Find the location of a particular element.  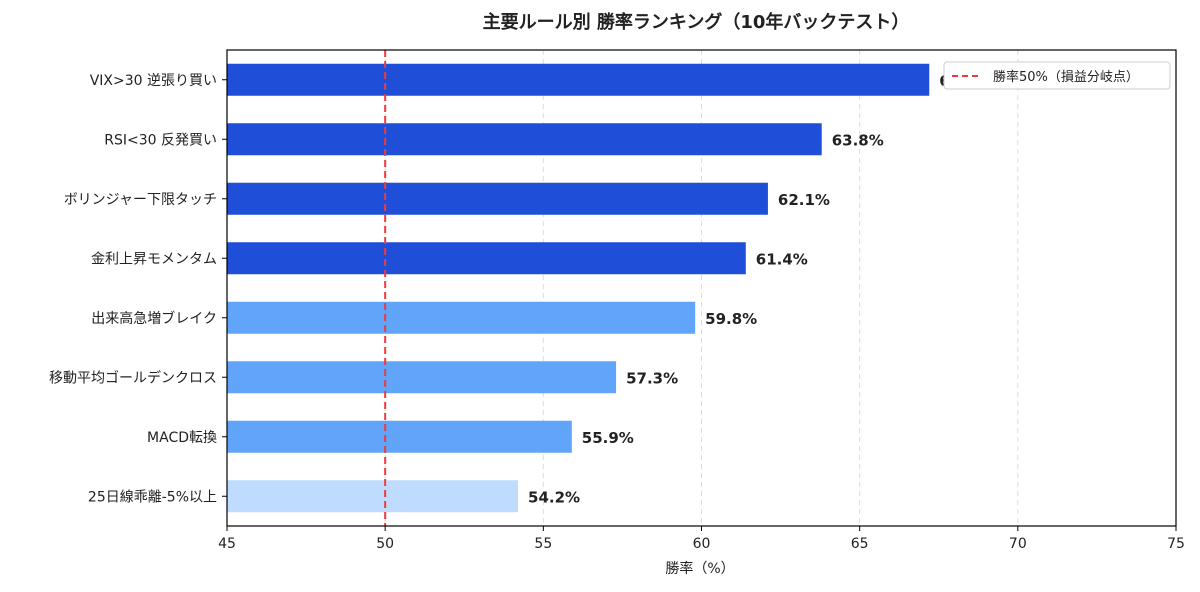

bar-value-label: 55.9% is located at coordinates (608, 438).